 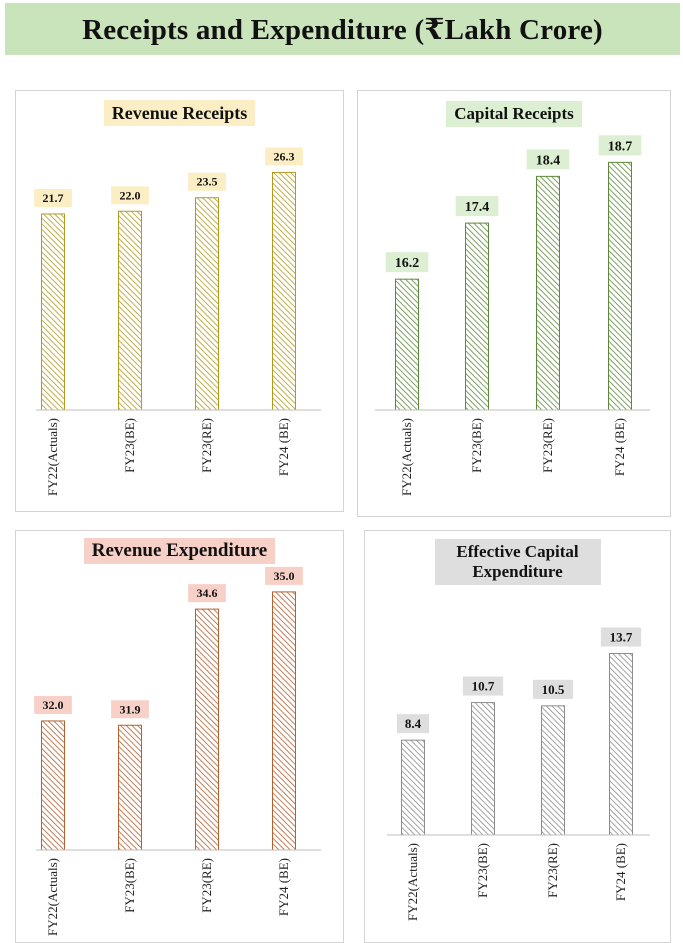 I want to click on chart-title: Capital Receipts, so click(x=514, y=114).